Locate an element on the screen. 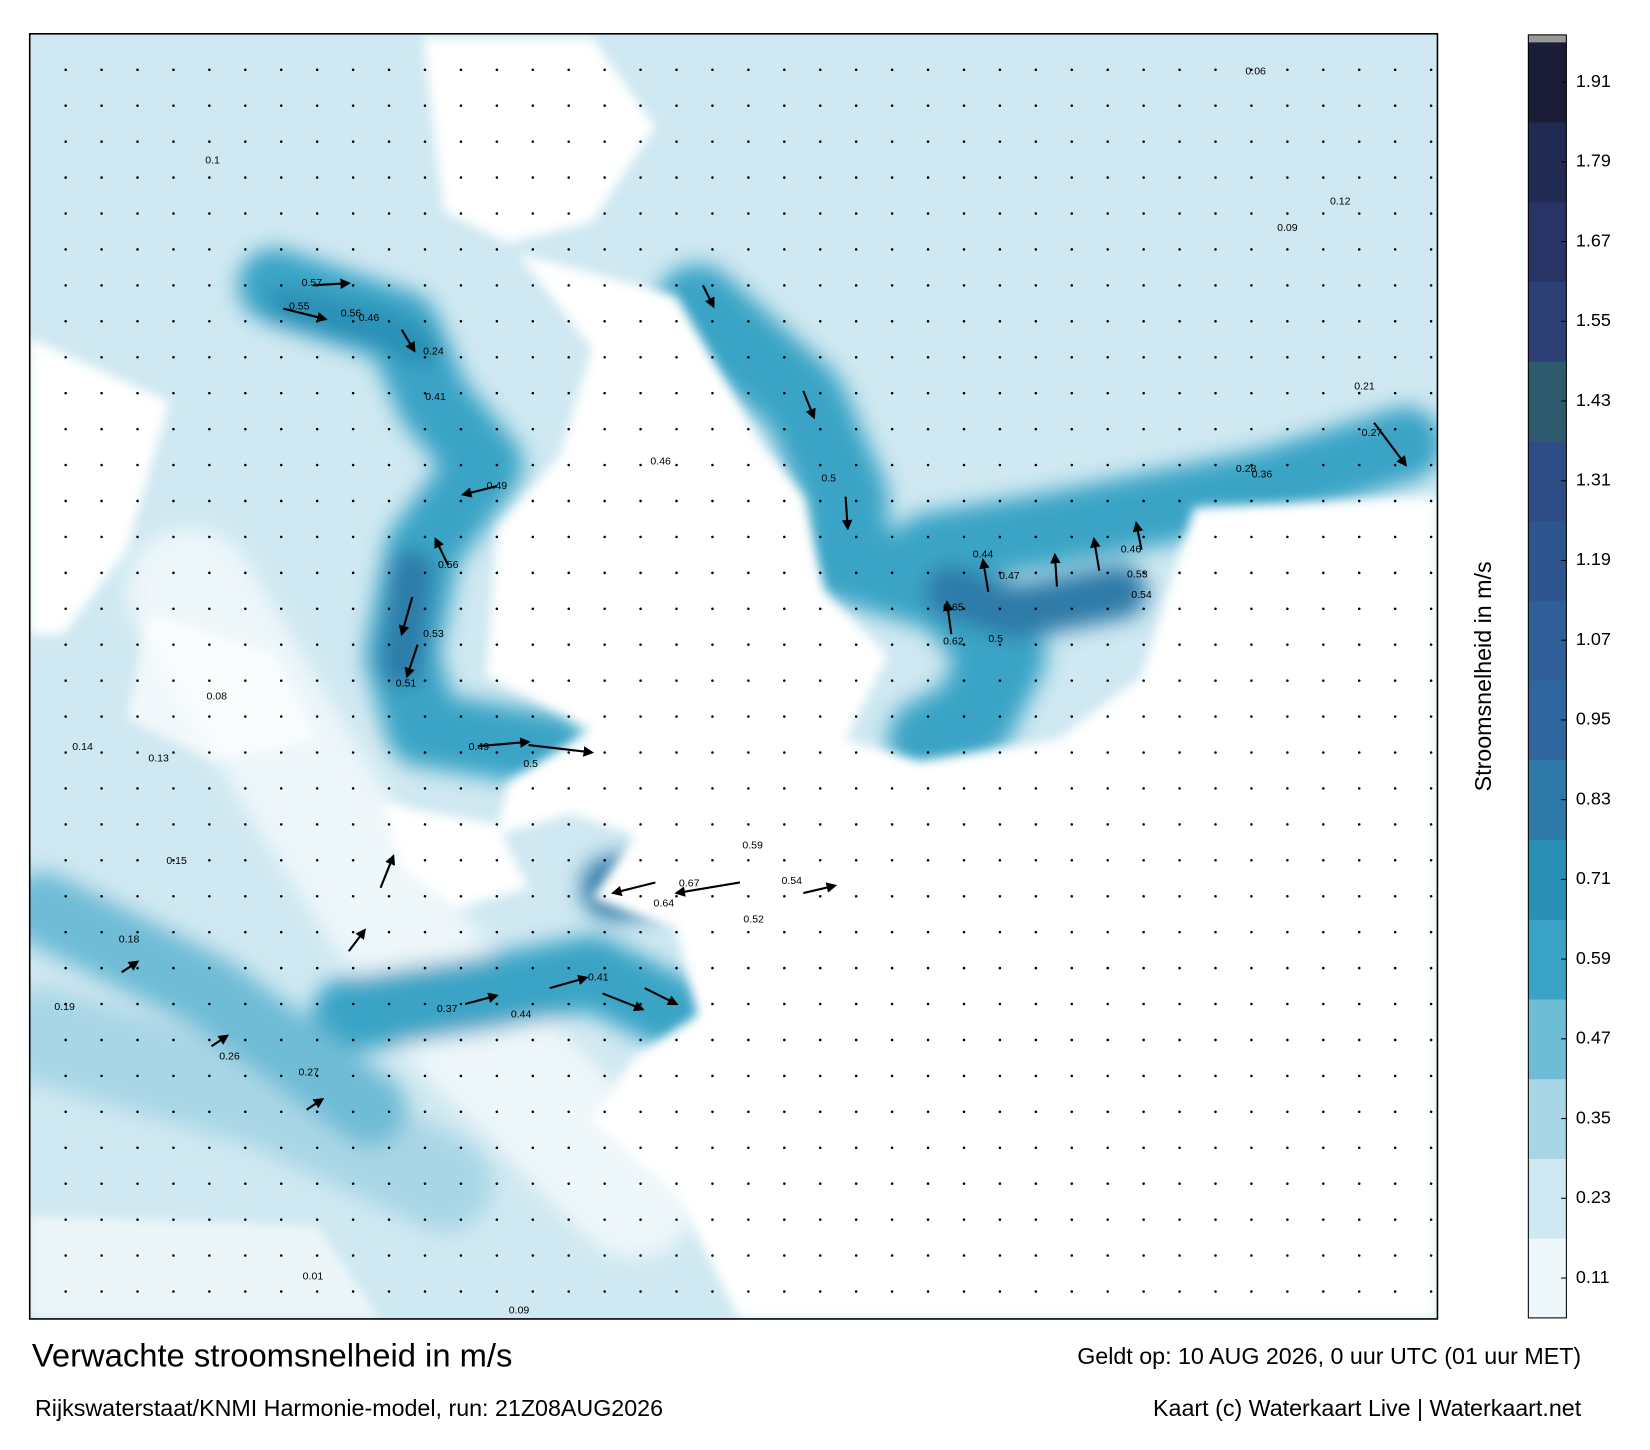  colorbar-tick-label: 0.47 is located at coordinates (1593, 1038).